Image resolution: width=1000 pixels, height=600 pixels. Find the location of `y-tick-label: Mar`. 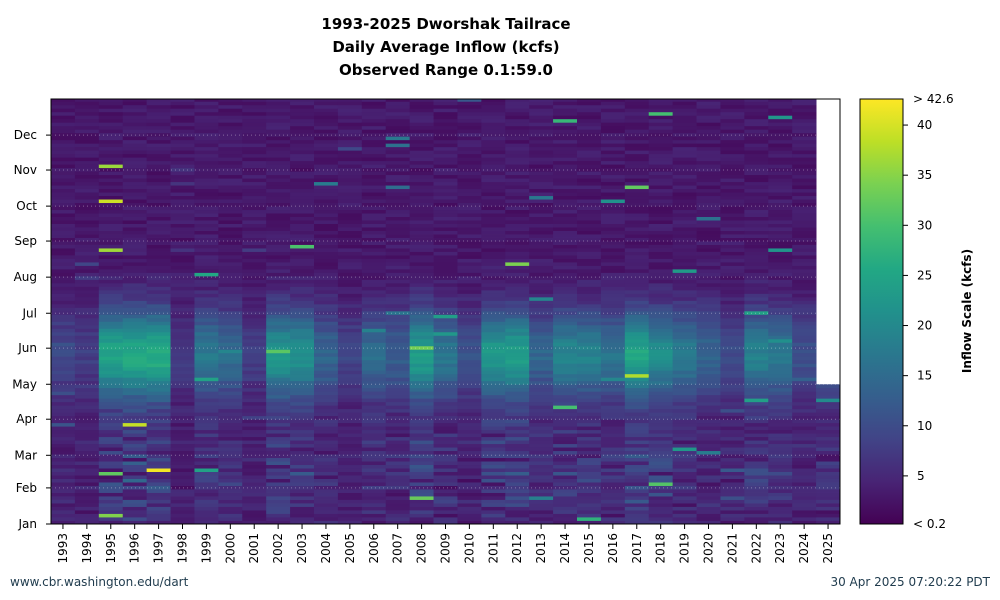

y-tick-label: Mar is located at coordinates (25, 455).